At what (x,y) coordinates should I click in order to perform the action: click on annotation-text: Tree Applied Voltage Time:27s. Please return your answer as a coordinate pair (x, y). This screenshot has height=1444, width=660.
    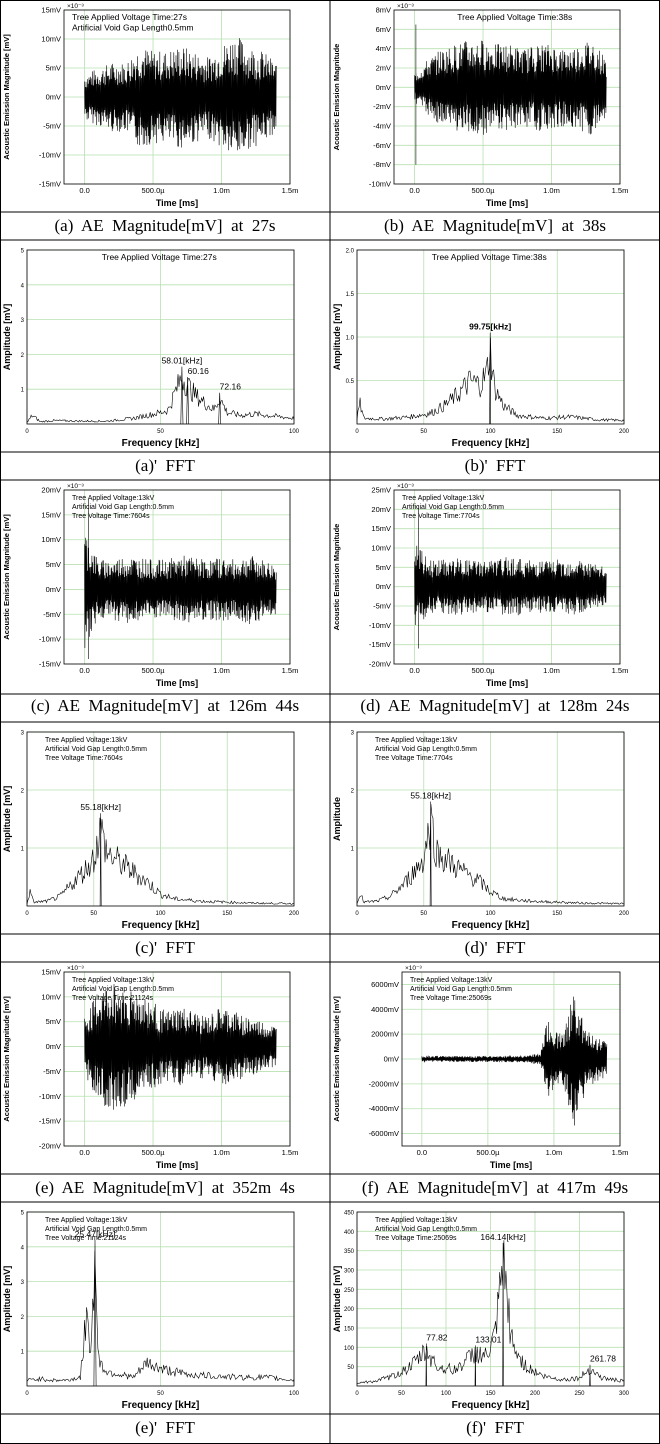
    Looking at the image, I should click on (129, 17).